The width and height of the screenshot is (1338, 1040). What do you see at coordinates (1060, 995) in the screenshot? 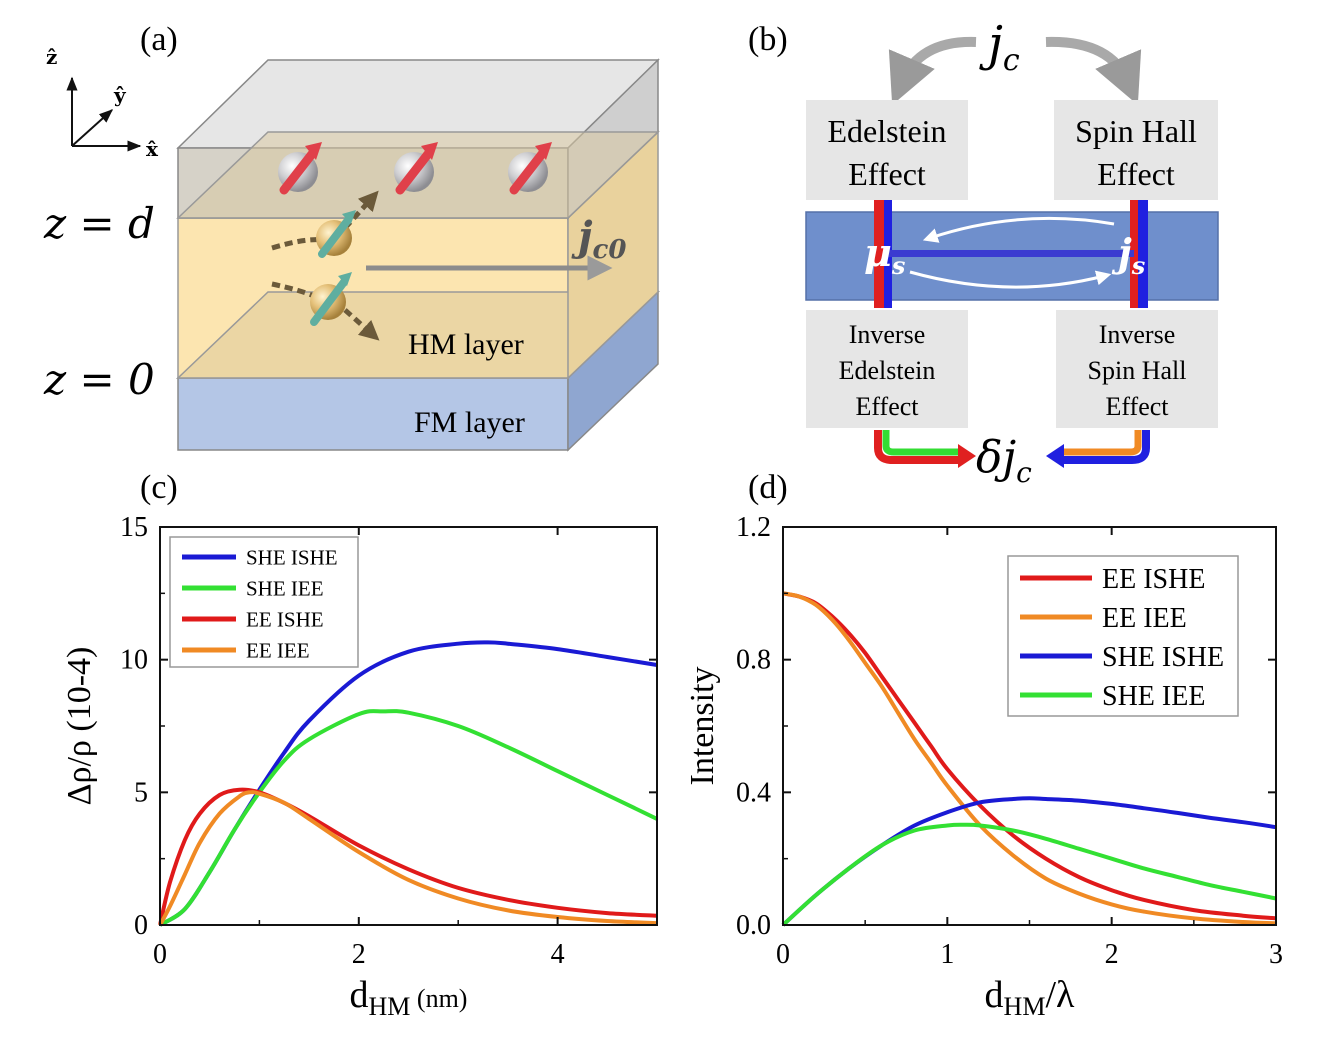
I see `x-label-unit: /λ` at bounding box center [1060, 995].